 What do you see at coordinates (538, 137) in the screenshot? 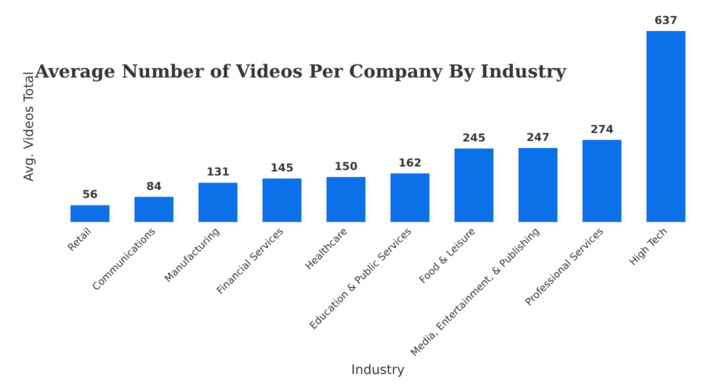
I see `data-label: 247` at bounding box center [538, 137].